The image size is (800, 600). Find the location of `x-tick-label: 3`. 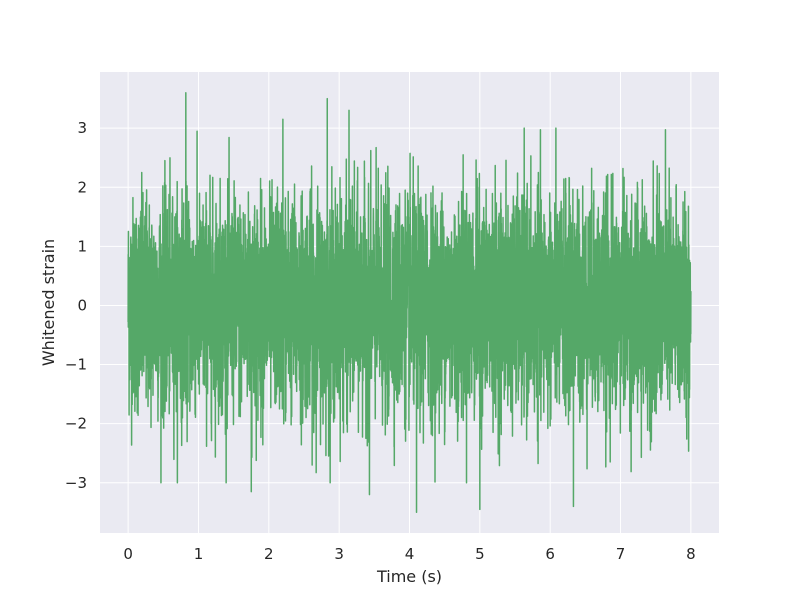

x-tick-label: 3 is located at coordinates (339, 554).